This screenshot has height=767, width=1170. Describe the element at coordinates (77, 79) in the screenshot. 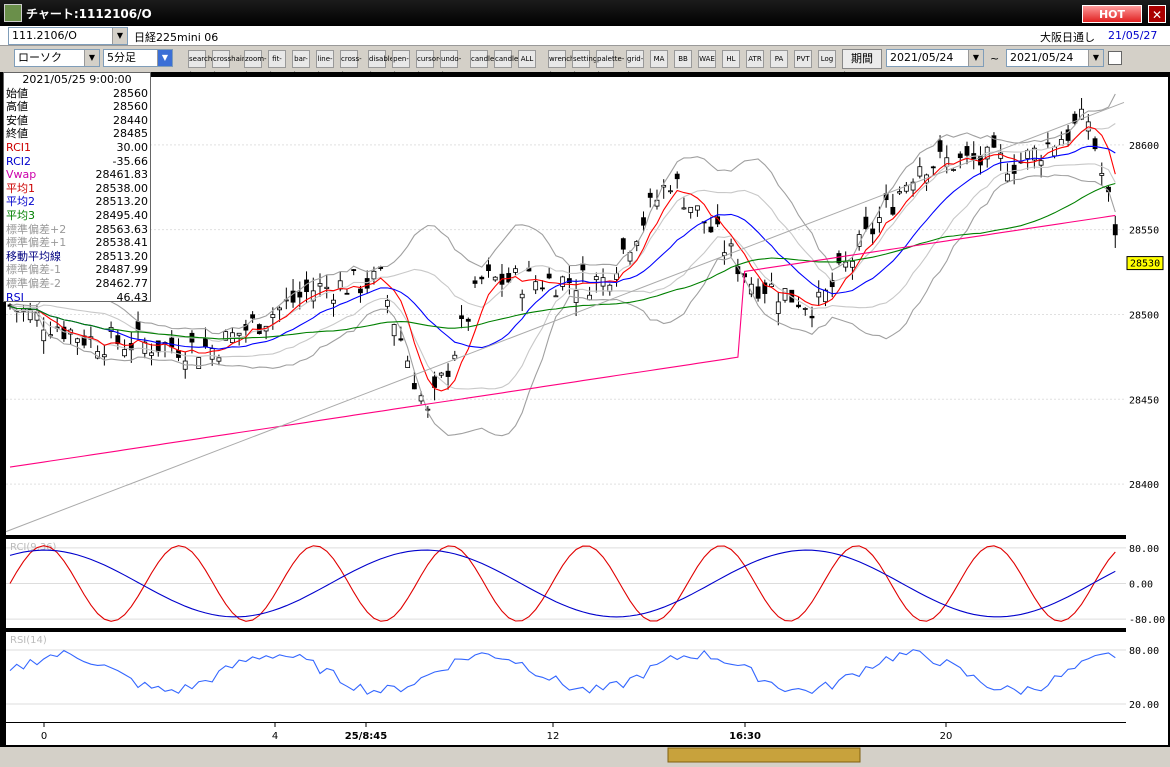

I see `panel-datetime: 2021/05/25 9:00:00` at that location.